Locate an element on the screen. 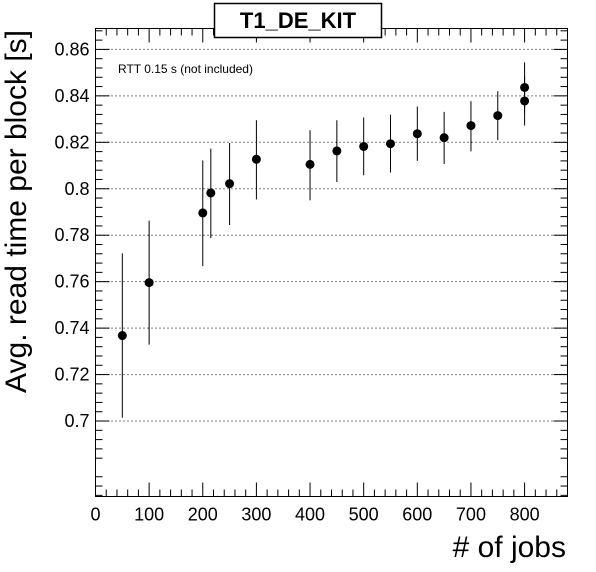 The image size is (596, 572). x-tick-label: 100 is located at coordinates (149, 515).